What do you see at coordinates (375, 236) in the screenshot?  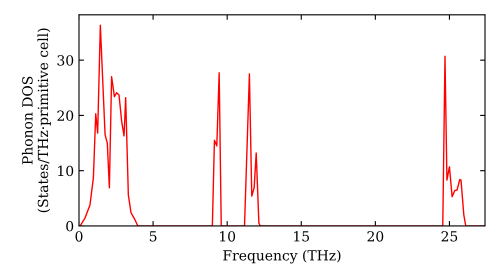 I see `x-tick-label: 20` at bounding box center [375, 236].